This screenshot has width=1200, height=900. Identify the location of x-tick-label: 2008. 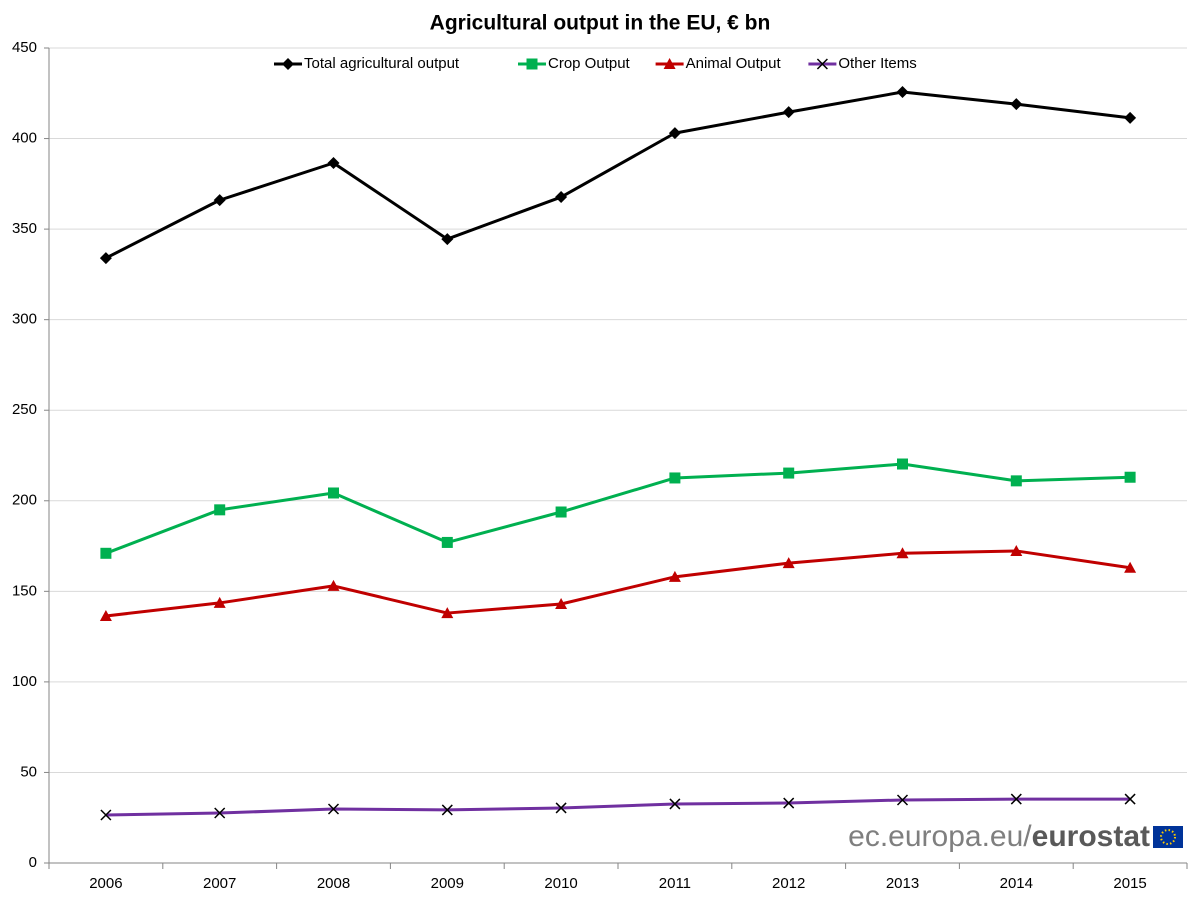
(333, 883).